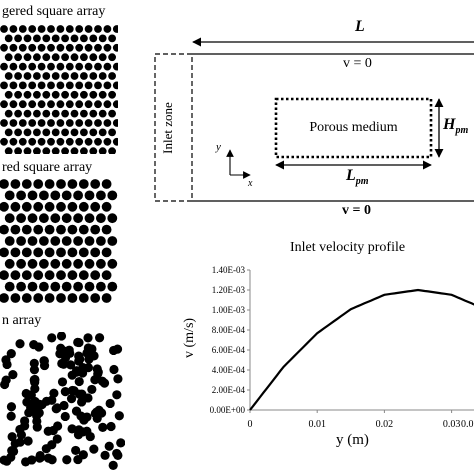 Image resolution: width=474 pixels, height=474 pixels. I want to click on lpm-label-sub: pm, so click(362, 182).